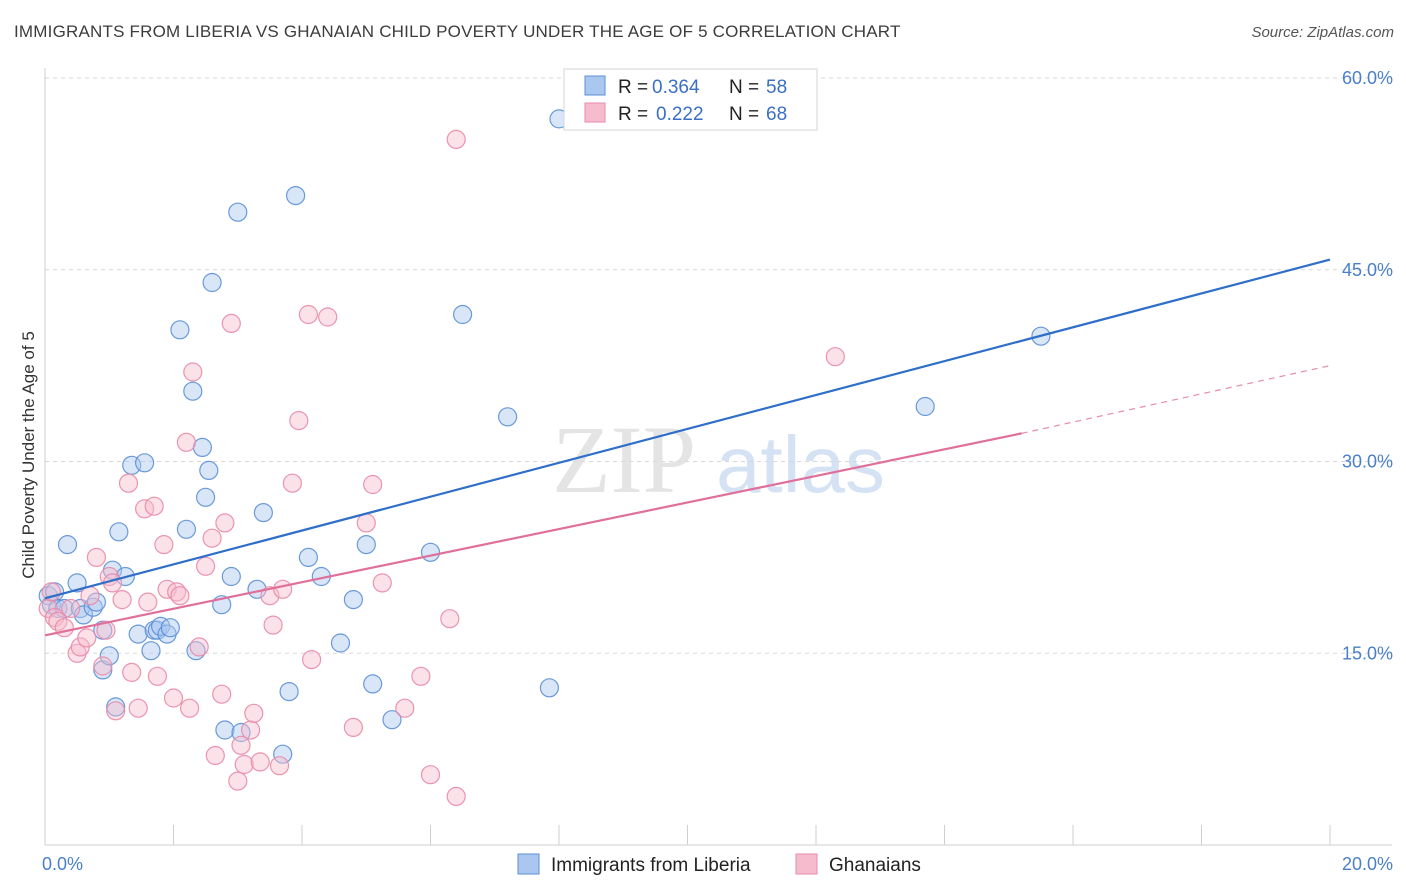  I want to click on series-legend-label-pink: Ghanaians, so click(875, 865).